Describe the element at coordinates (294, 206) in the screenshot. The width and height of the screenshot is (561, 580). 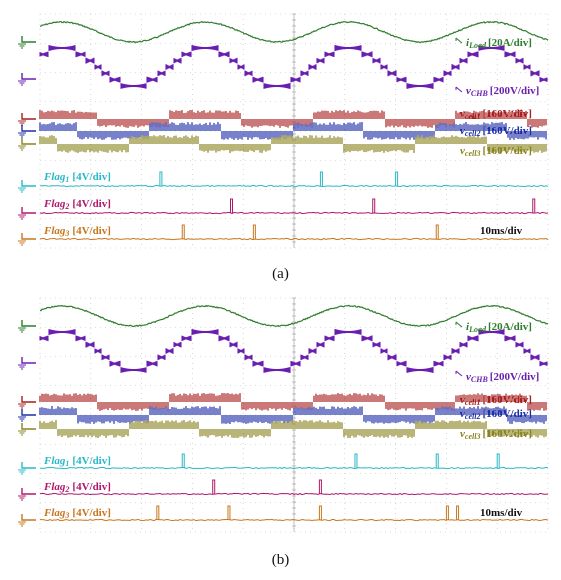
I see `flag2-trace` at that location.